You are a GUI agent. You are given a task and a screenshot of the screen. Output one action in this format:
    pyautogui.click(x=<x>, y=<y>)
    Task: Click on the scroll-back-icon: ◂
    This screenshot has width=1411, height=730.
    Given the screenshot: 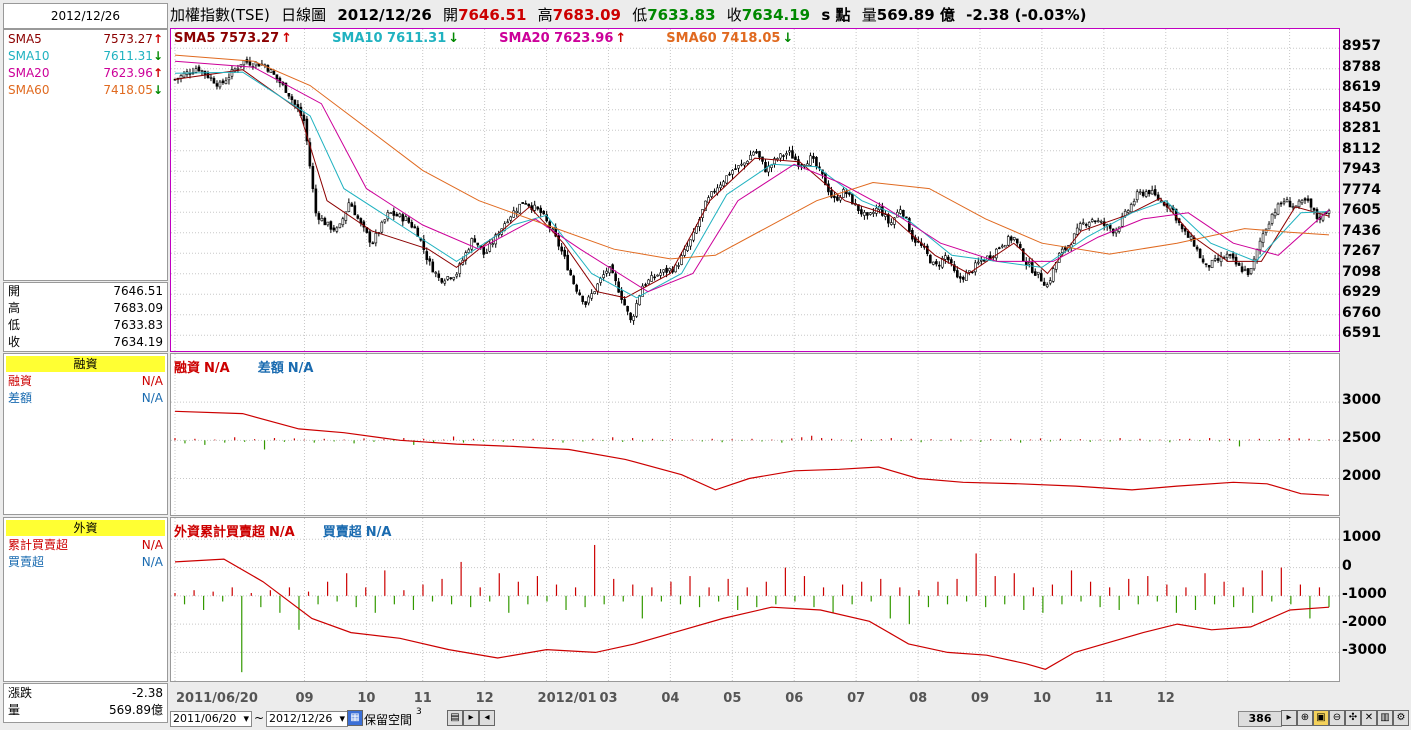 What is the action you would take?
    pyautogui.click(x=487, y=718)
    